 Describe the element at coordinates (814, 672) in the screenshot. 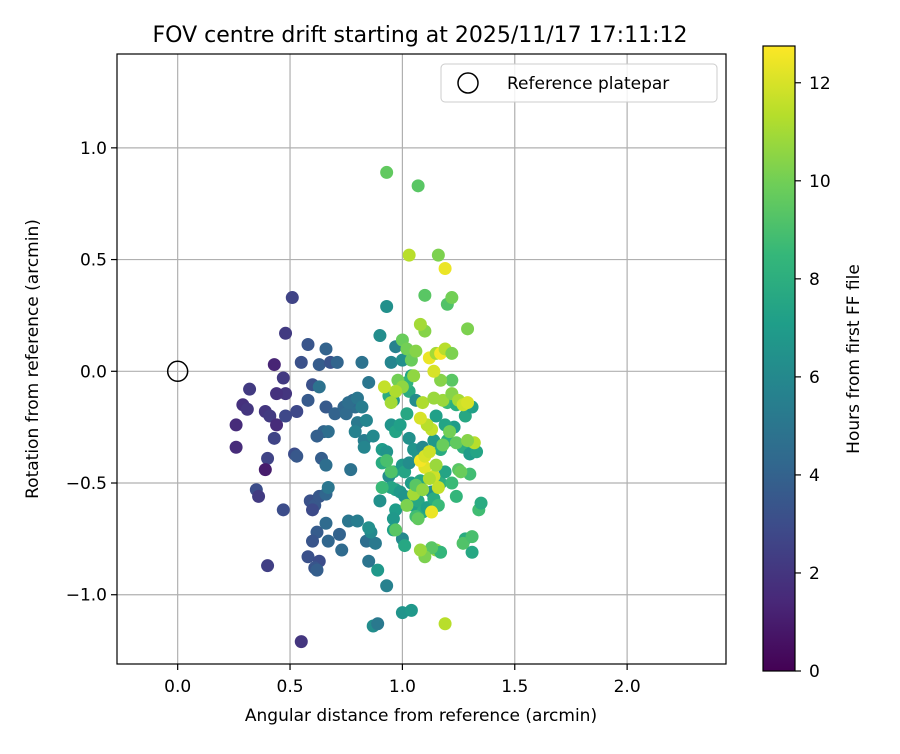

I see `colorbar-tick-label: 0` at that location.